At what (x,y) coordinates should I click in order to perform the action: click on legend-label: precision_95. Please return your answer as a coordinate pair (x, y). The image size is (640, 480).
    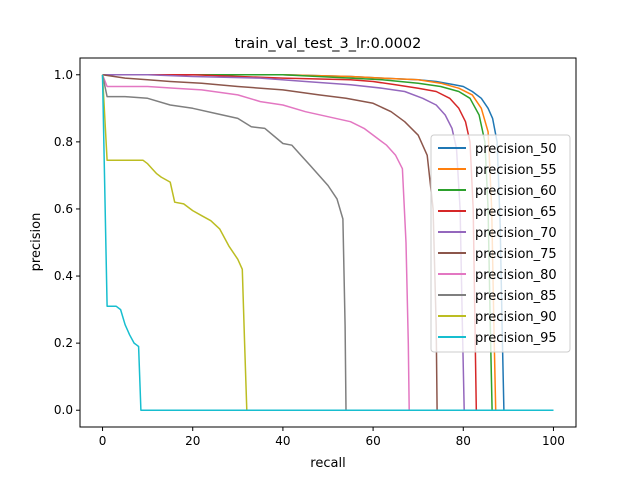
    Looking at the image, I should click on (516, 338).